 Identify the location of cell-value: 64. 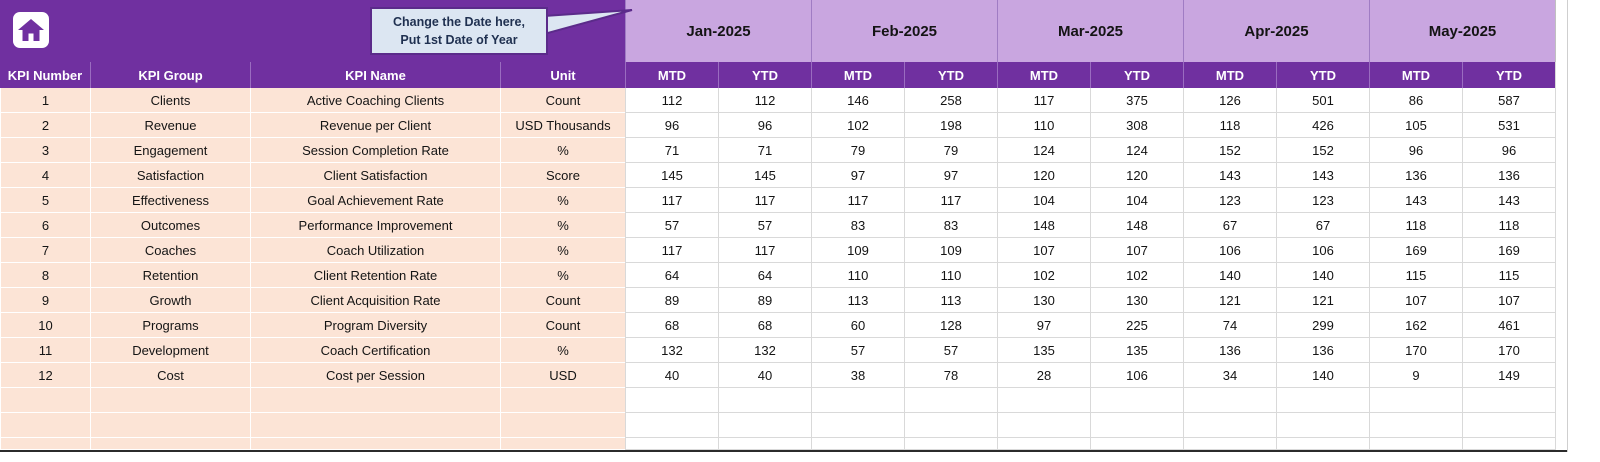
(671, 275).